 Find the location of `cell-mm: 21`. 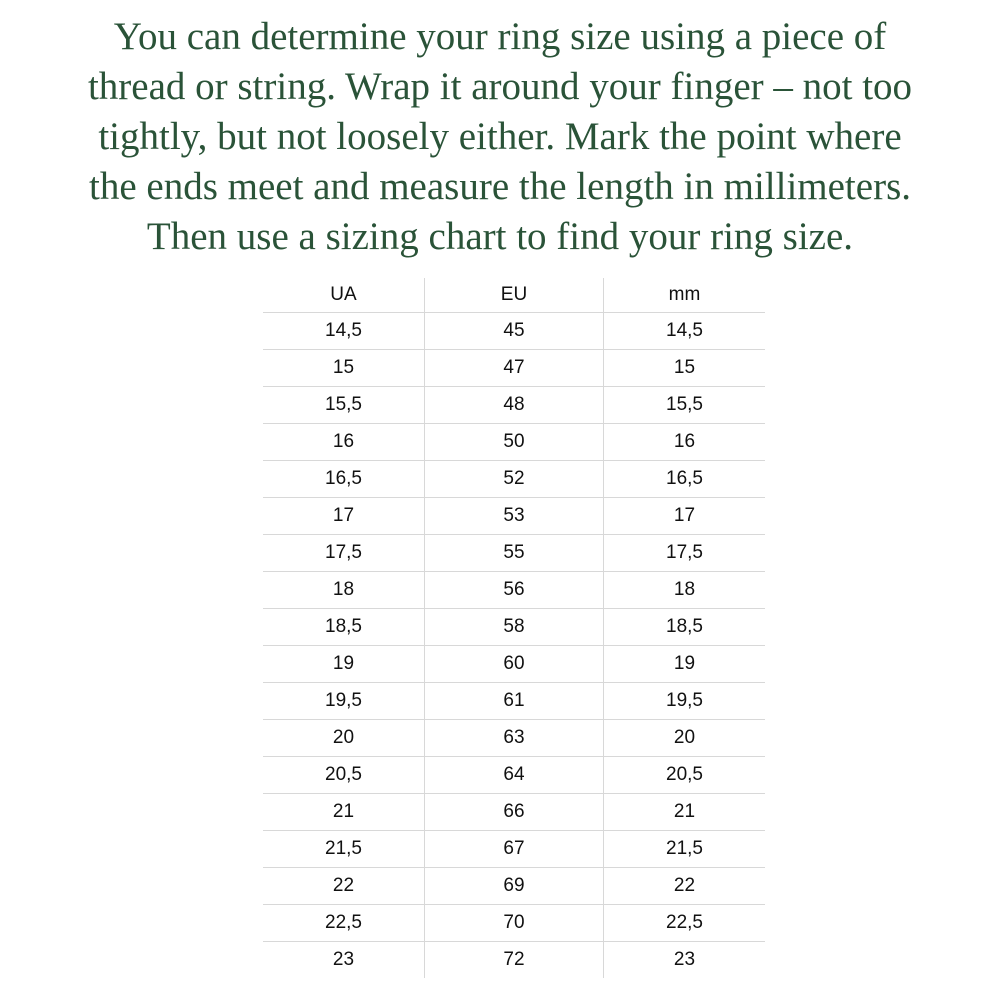

cell-mm: 21 is located at coordinates (684, 812).